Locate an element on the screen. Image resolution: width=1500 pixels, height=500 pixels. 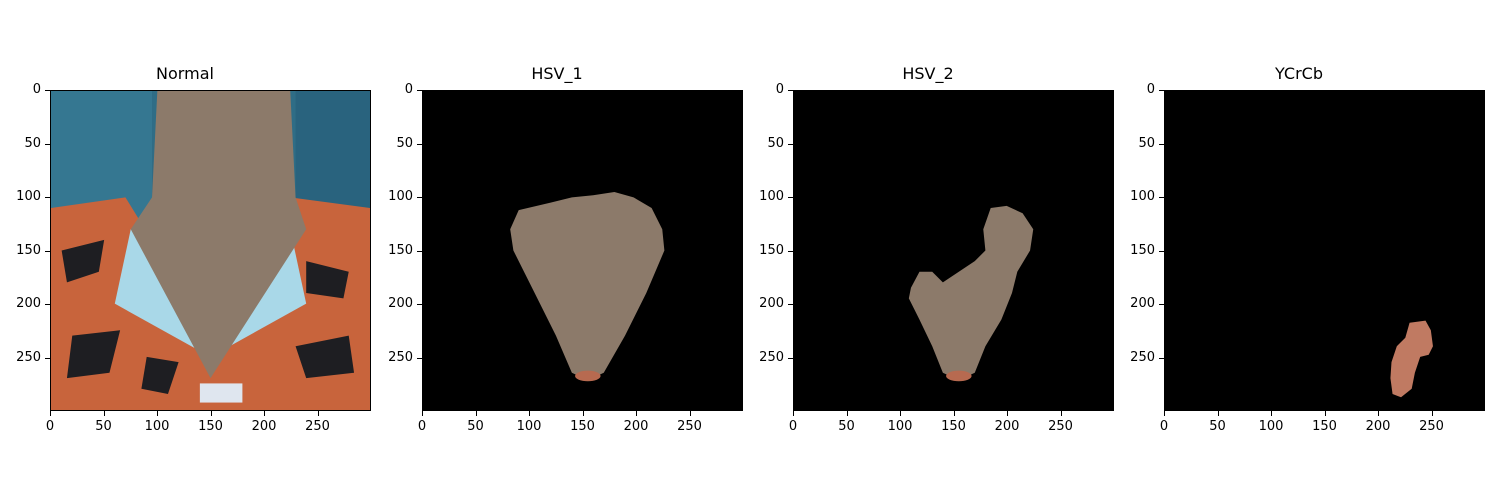
ycrcb-mask is located at coordinates (1411, 359).